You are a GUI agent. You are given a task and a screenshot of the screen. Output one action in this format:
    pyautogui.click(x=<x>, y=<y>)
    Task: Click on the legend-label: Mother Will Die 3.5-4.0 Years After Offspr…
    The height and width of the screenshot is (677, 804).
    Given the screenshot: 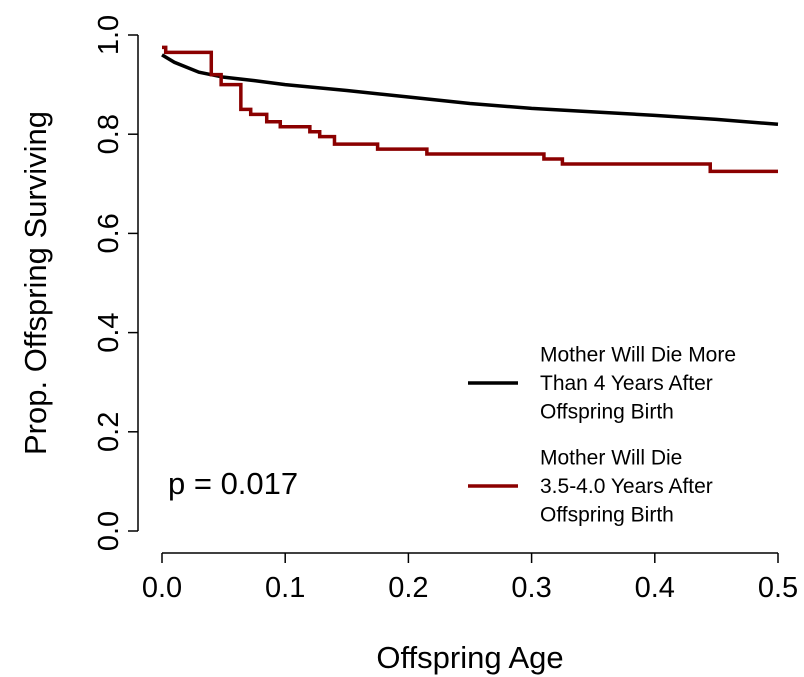 What is the action you would take?
    pyautogui.click(x=626, y=487)
    